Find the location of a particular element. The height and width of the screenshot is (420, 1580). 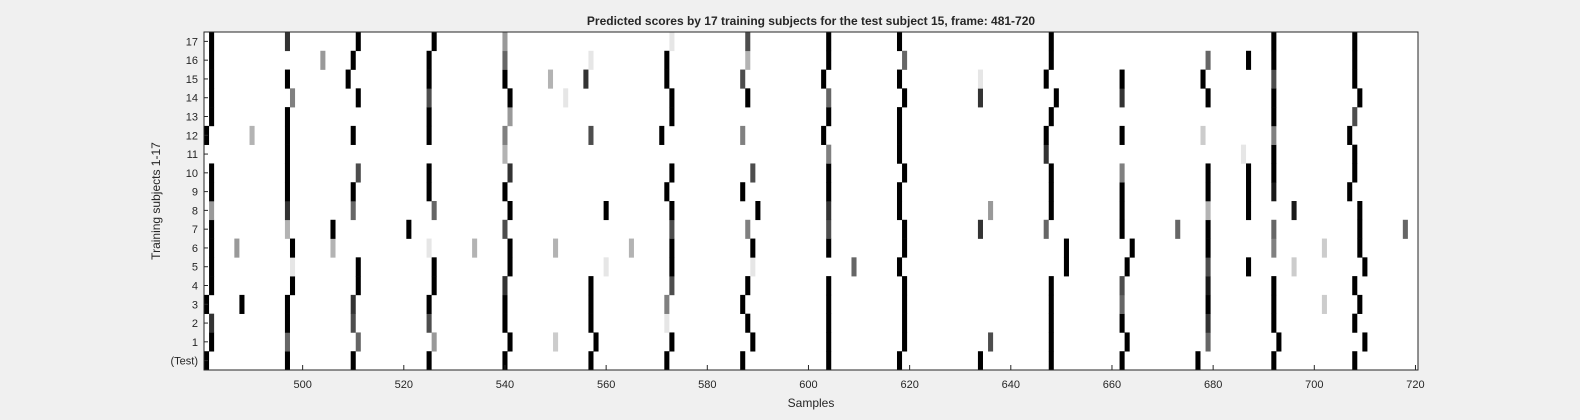

y-tick-label: 8 is located at coordinates (195, 211).